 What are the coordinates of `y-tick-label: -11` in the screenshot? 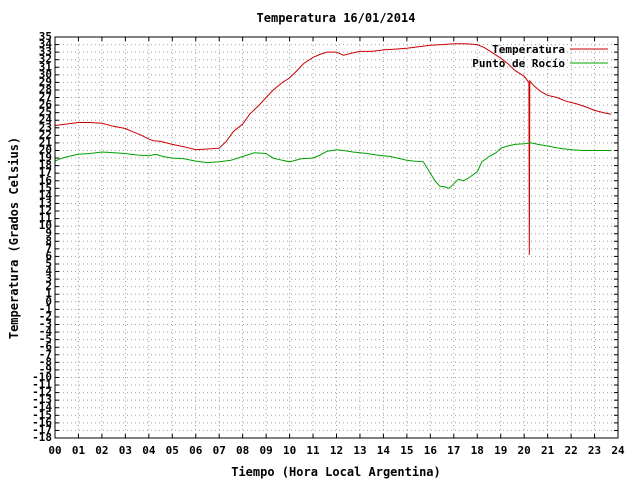 It's located at (42, 384).